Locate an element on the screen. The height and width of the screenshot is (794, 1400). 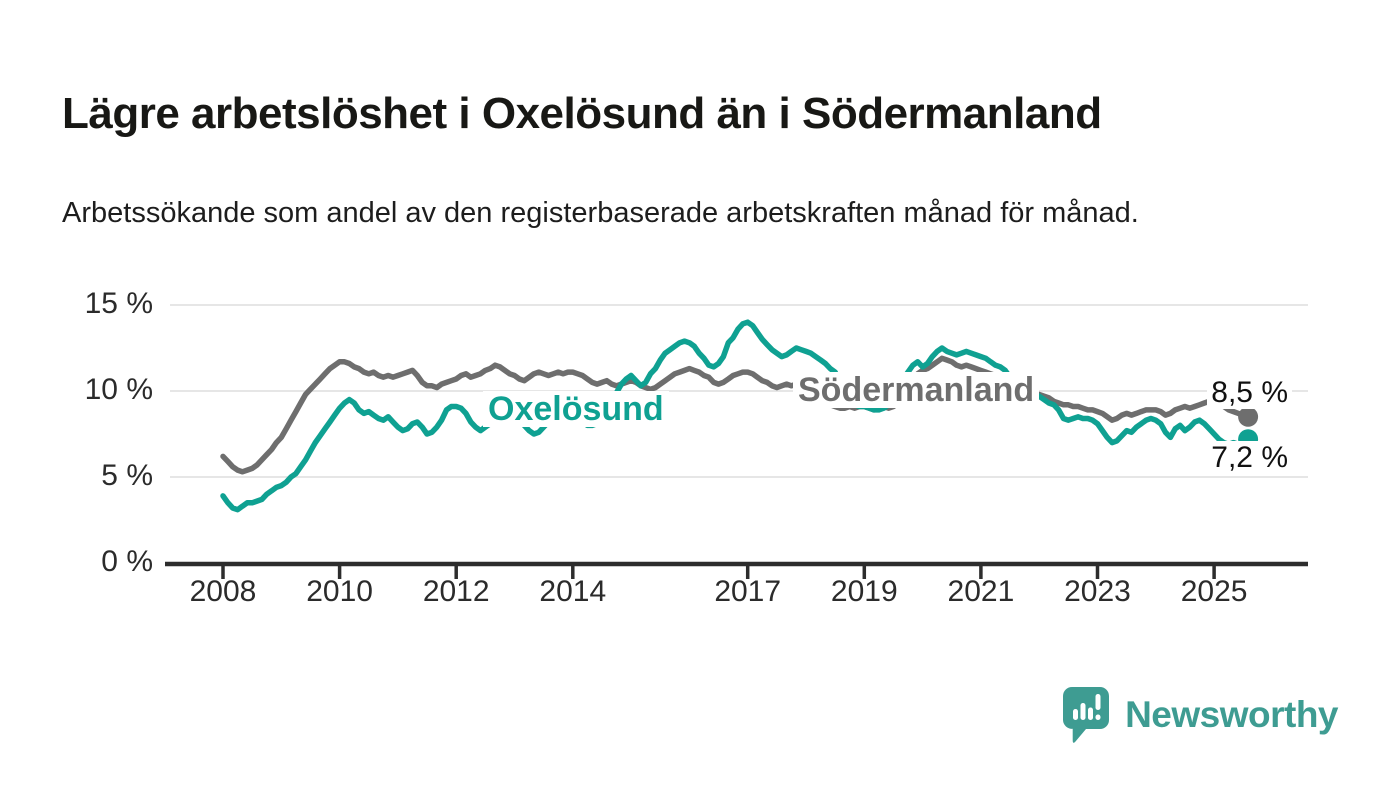
series-end-dot-sodermanland is located at coordinates (1248, 416).